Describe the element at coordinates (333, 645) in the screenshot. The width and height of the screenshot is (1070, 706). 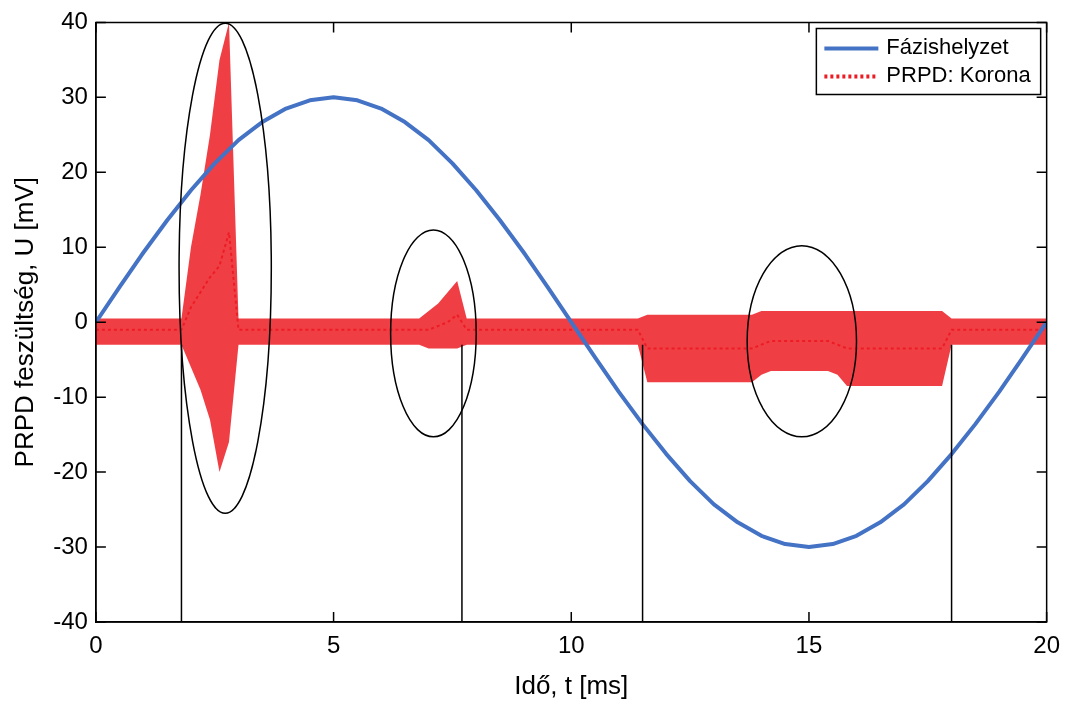
I see `x-tick-label: 5` at that location.